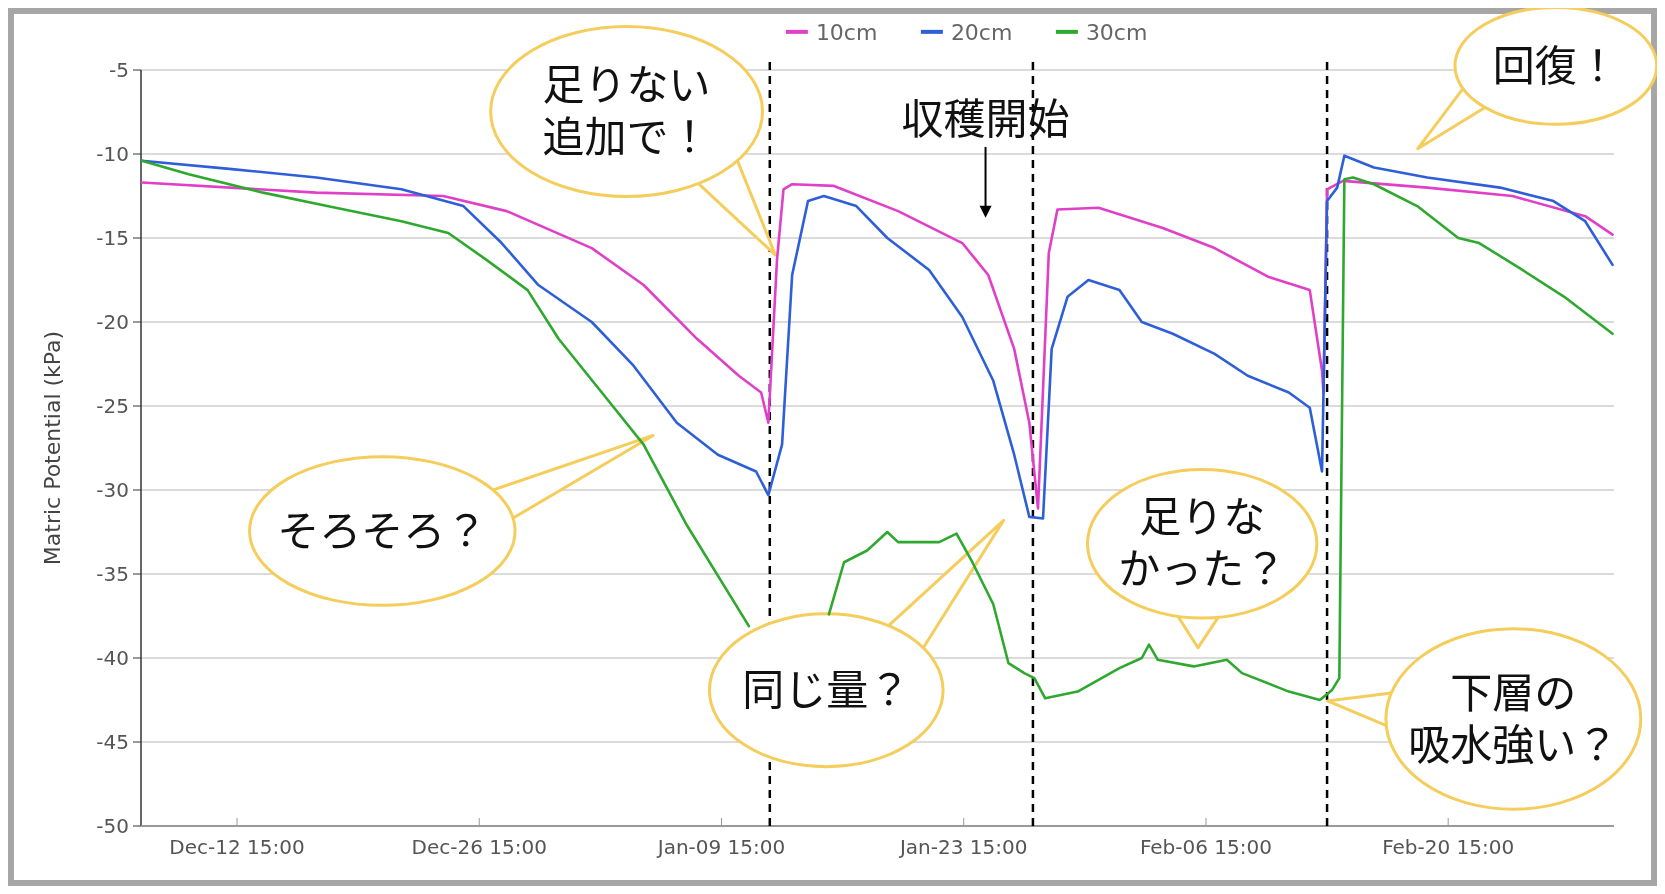 Image resolution: width=1665 pixels, height=894 pixels. Describe the element at coordinates (112, 238) in the screenshot. I see `y-tick-label: -15` at that location.